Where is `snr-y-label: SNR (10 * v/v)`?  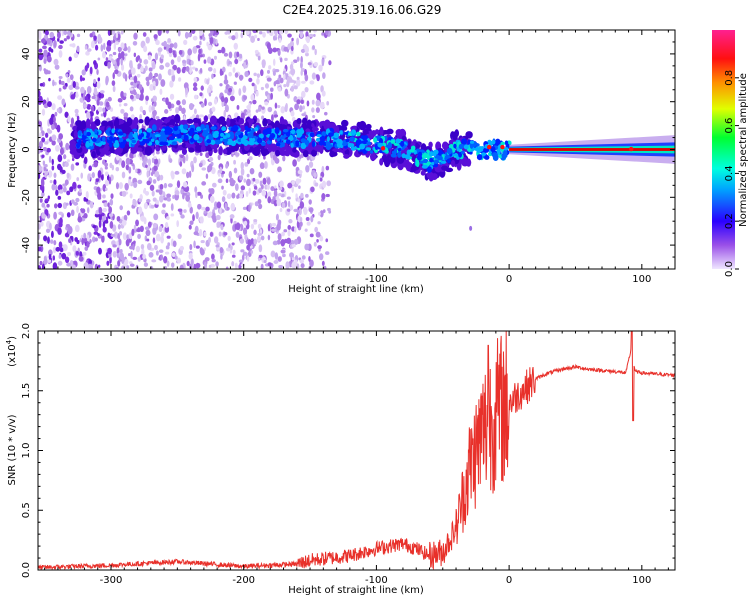 snr-y-label: SNR (10 * v/v) is located at coordinates (12, 449).